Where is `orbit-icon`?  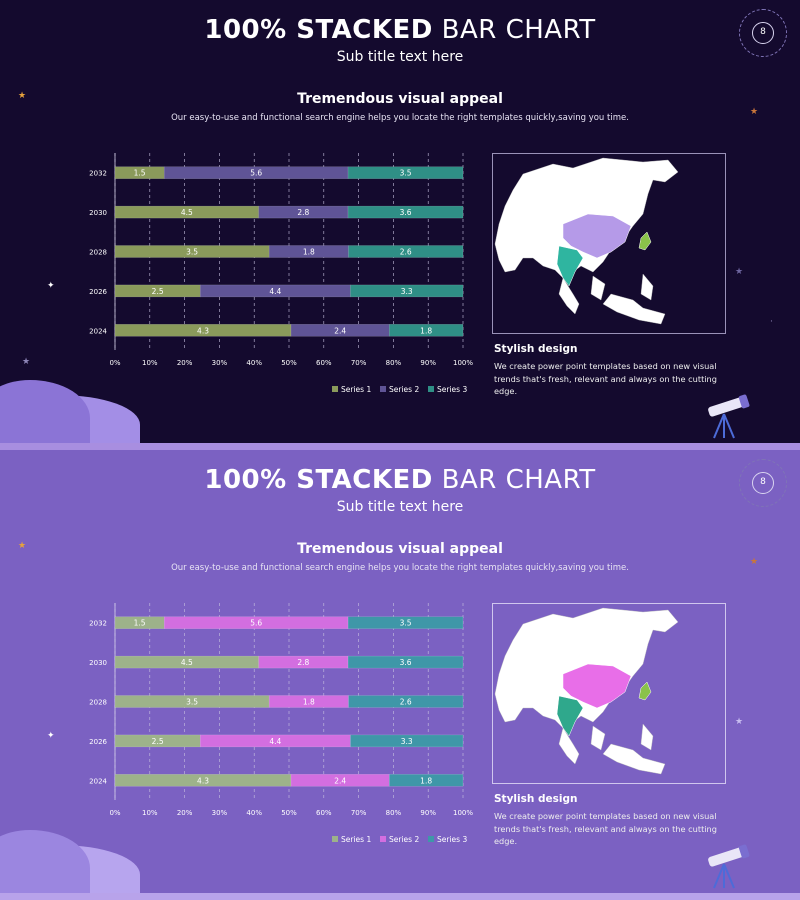 orbit-icon is located at coordinates (763, 483).